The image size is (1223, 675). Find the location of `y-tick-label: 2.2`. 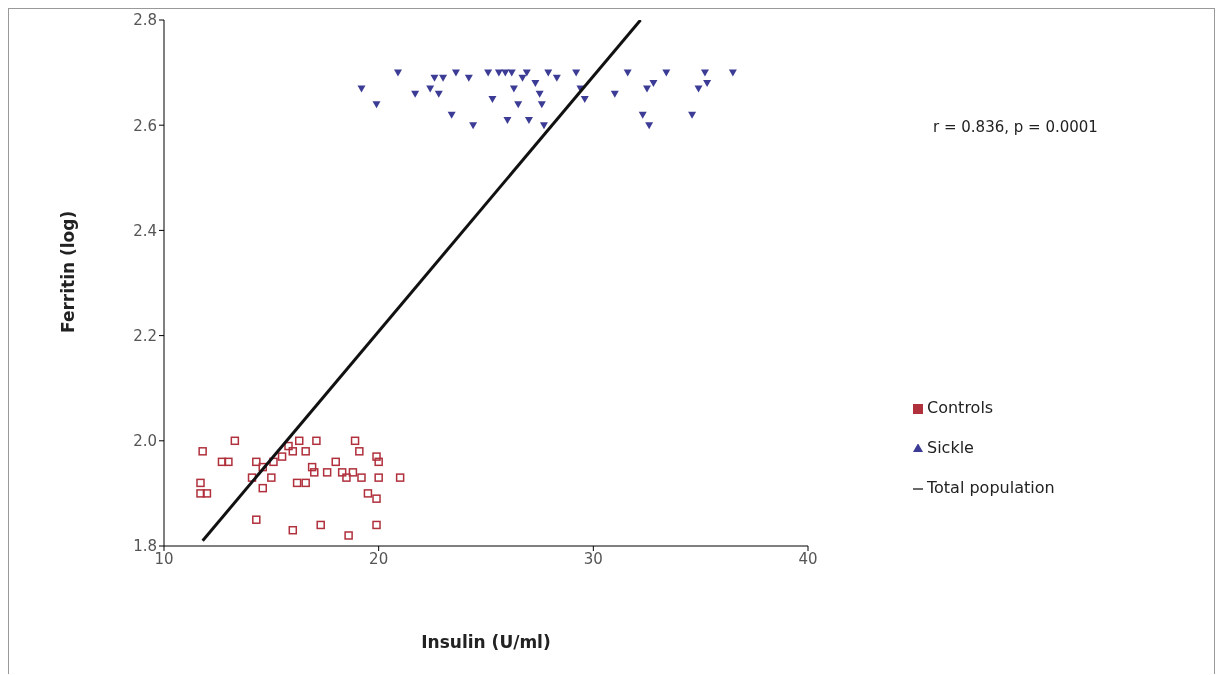

y-tick-label: 2.2 is located at coordinates (145, 335).